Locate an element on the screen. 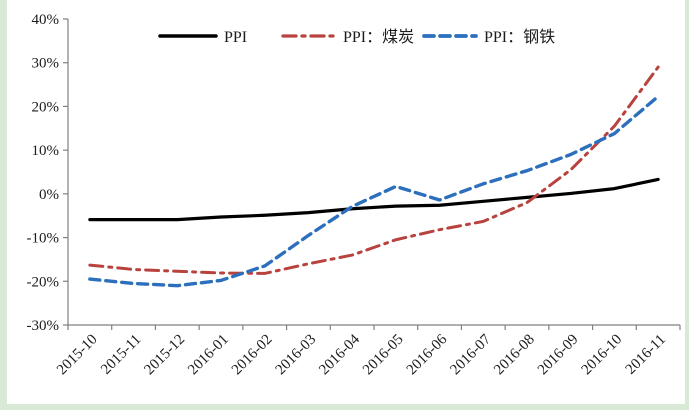  y-tick-label: 10% is located at coordinates (46, 151).